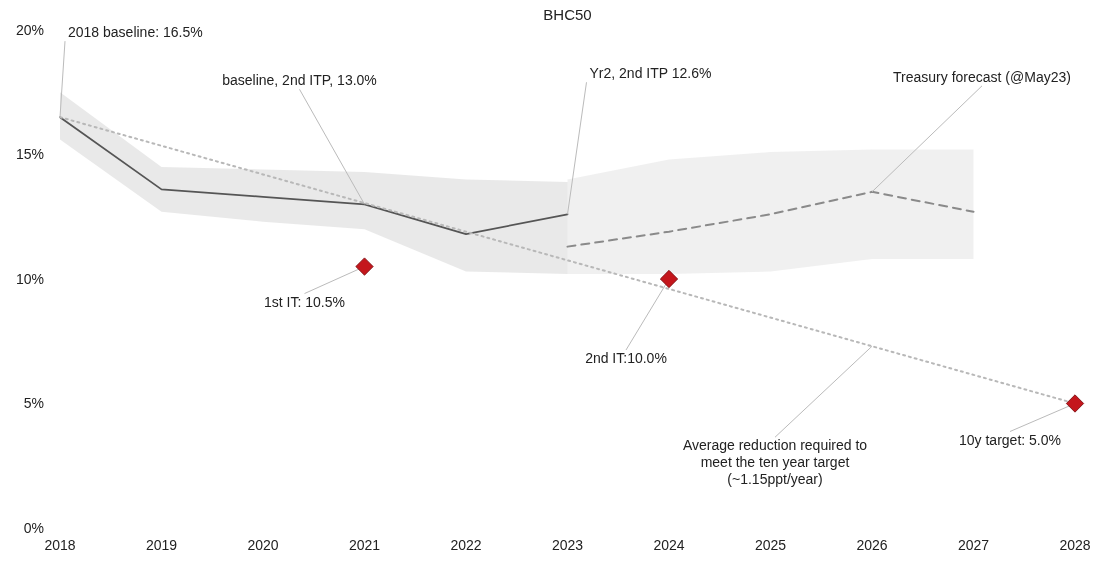 The width and height of the screenshot is (1097, 562). I want to click on y-tick-label: 0%, so click(33, 527).